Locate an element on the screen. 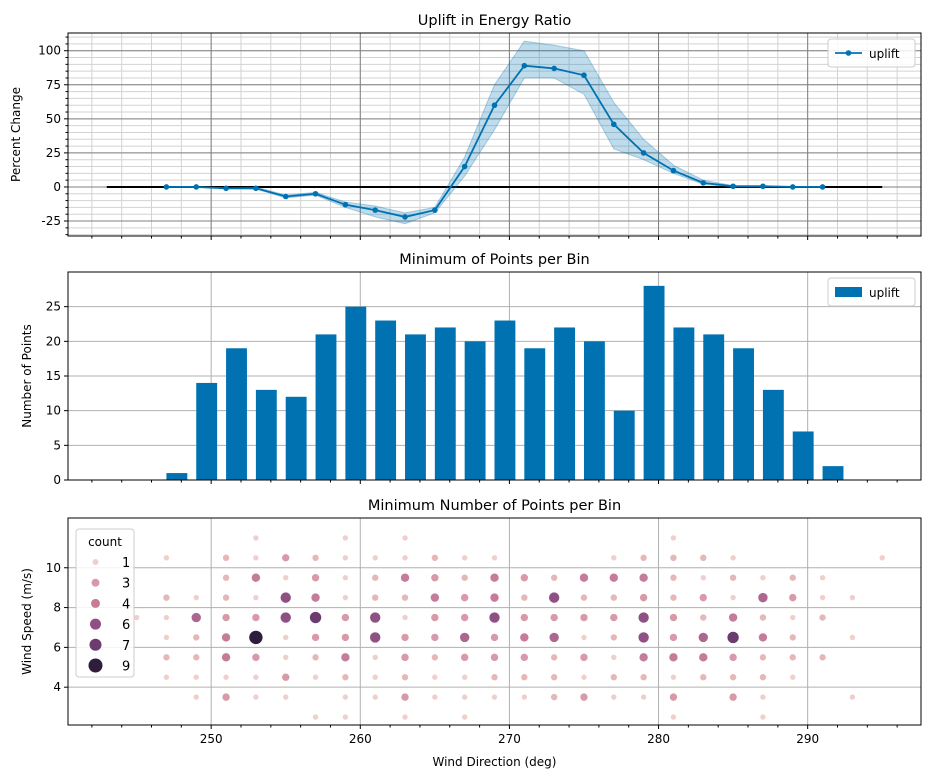 Image resolution: width=930 pixels, height=778 pixels. y-tick-label: 4 is located at coordinates (57, 687).